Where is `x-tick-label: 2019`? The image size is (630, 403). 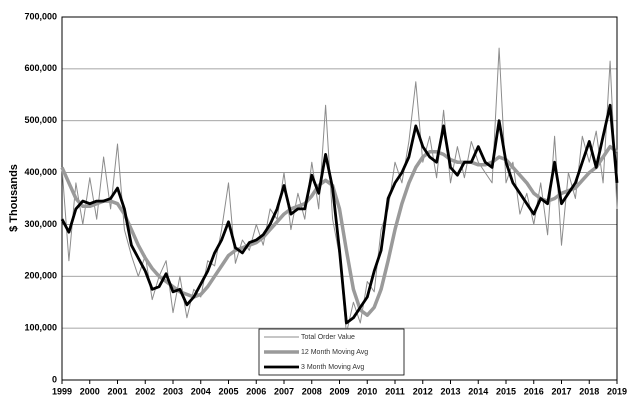
x-tick-label: 2019 is located at coordinates (617, 391).